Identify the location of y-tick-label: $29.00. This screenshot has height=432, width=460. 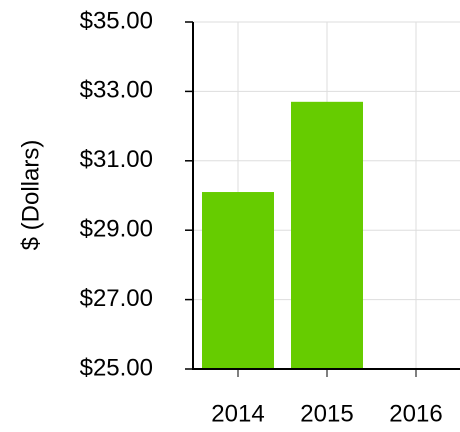
(116, 229).